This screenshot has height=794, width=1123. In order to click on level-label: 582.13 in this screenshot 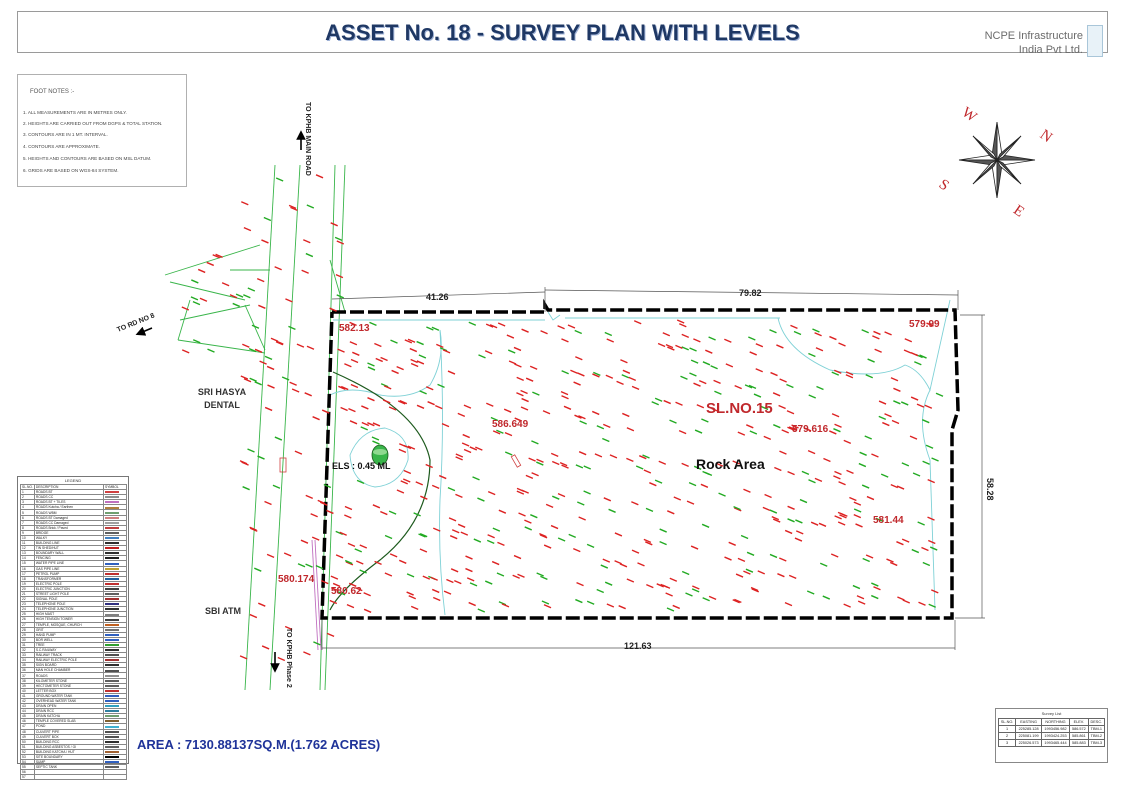, I will do `click(354, 328)`.